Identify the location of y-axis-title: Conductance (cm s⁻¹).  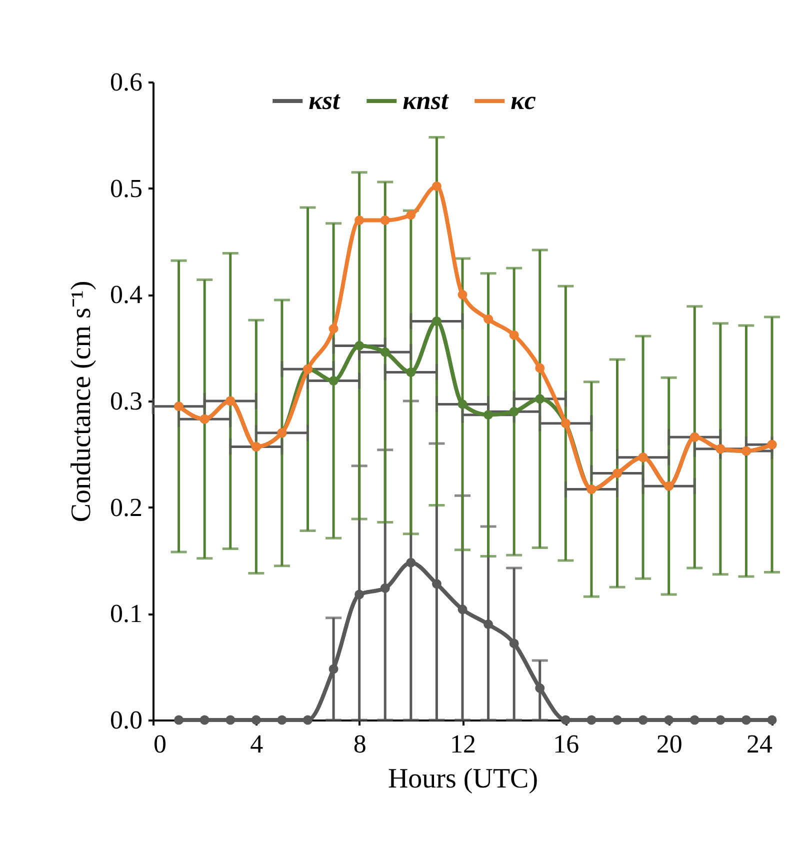
(81, 401).